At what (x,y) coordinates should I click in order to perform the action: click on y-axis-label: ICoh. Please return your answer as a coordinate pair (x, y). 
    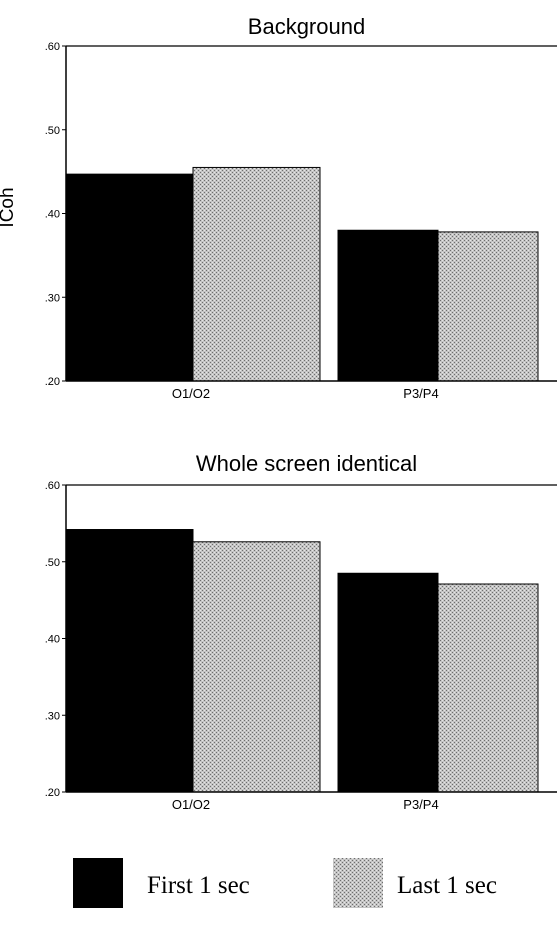
    Looking at the image, I should click on (9, 207).